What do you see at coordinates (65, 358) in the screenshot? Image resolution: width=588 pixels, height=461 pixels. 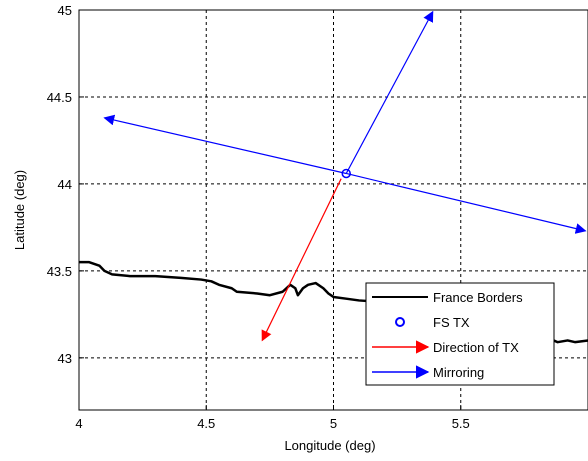 I see `y-tick-label: 43` at bounding box center [65, 358].